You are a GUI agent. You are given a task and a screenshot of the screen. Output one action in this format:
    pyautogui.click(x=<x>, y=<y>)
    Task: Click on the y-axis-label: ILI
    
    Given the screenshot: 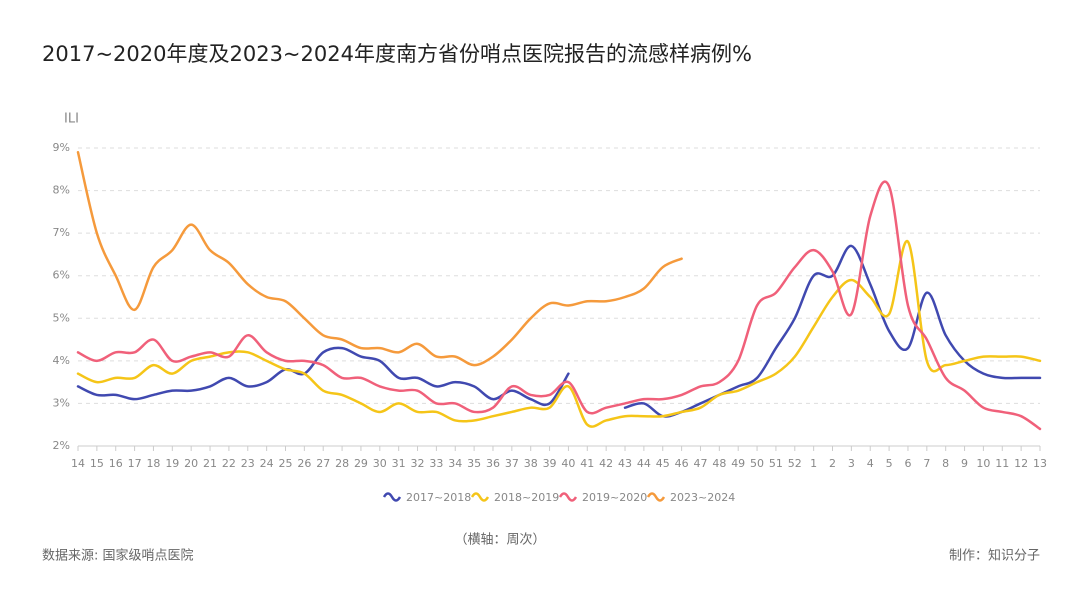 What is the action you would take?
    pyautogui.click(x=71, y=119)
    